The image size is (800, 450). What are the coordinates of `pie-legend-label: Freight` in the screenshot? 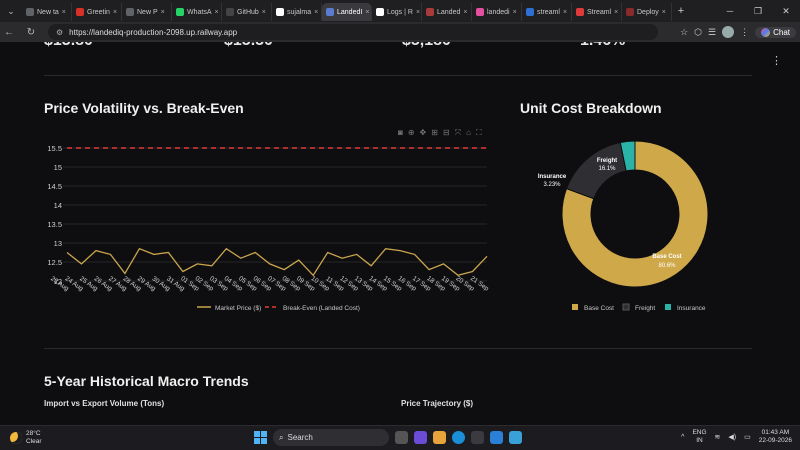 It's located at (645, 308).